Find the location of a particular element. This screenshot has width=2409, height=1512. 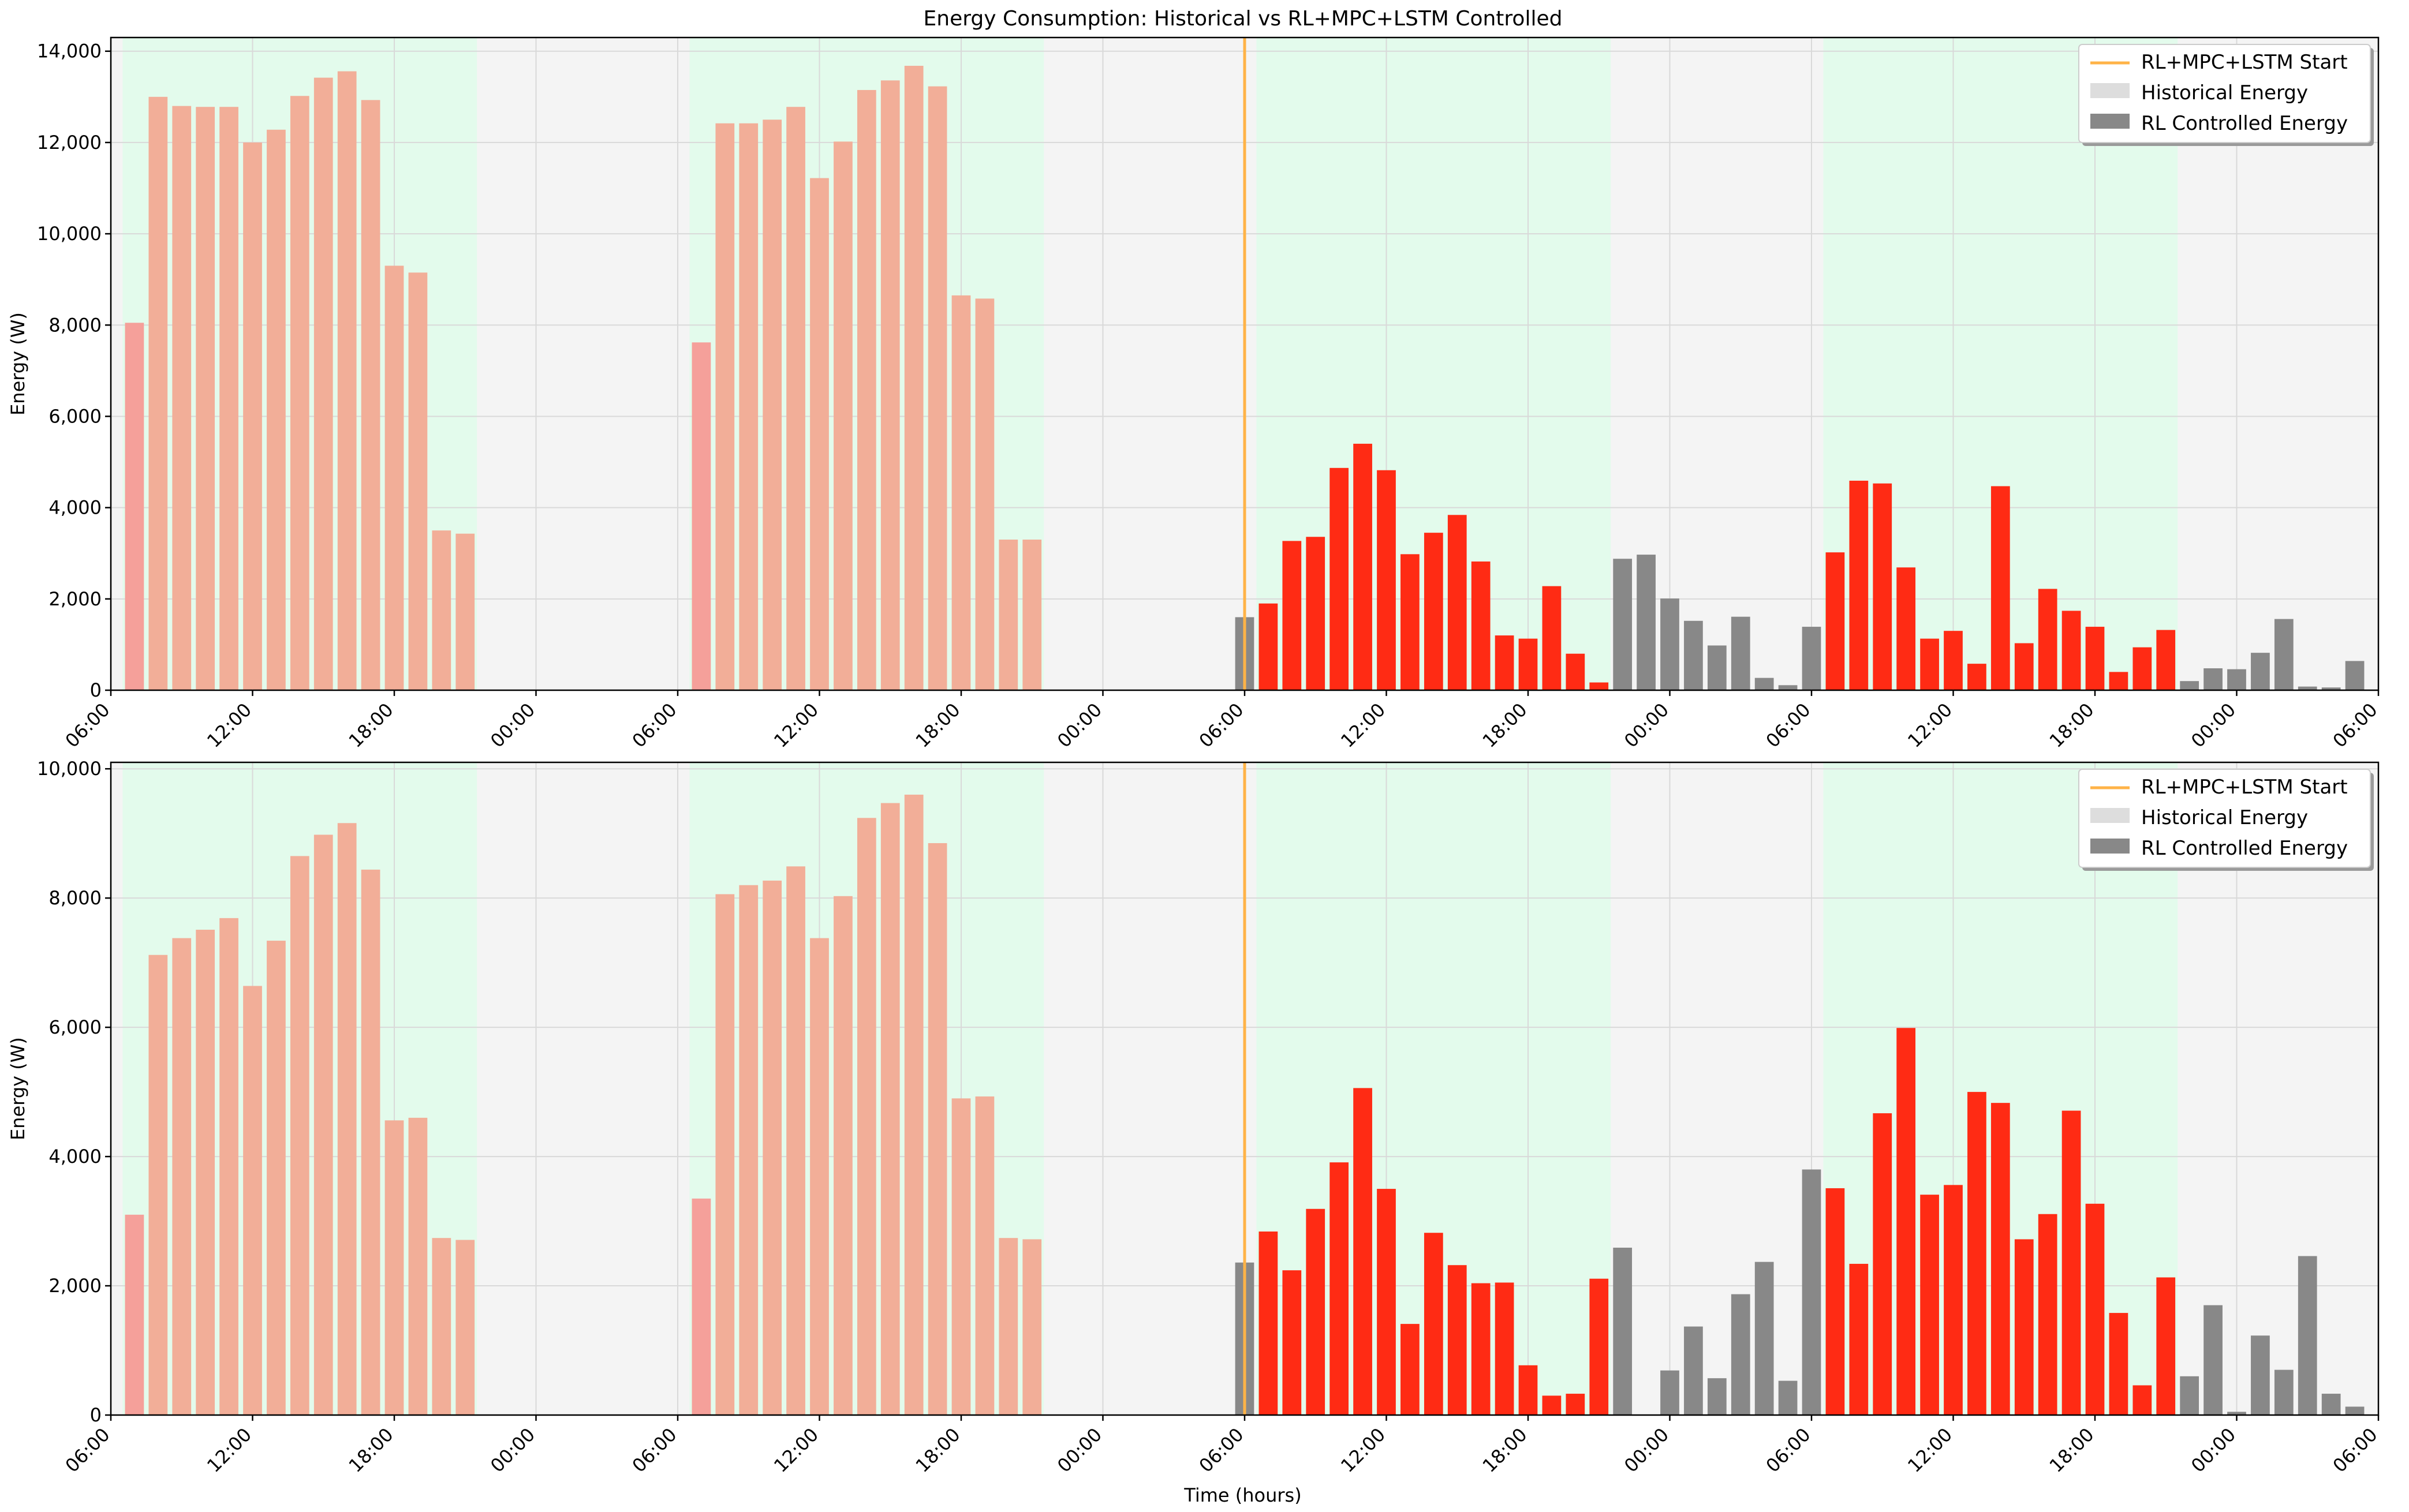

y-tick-label: 12,000 is located at coordinates (69, 143).